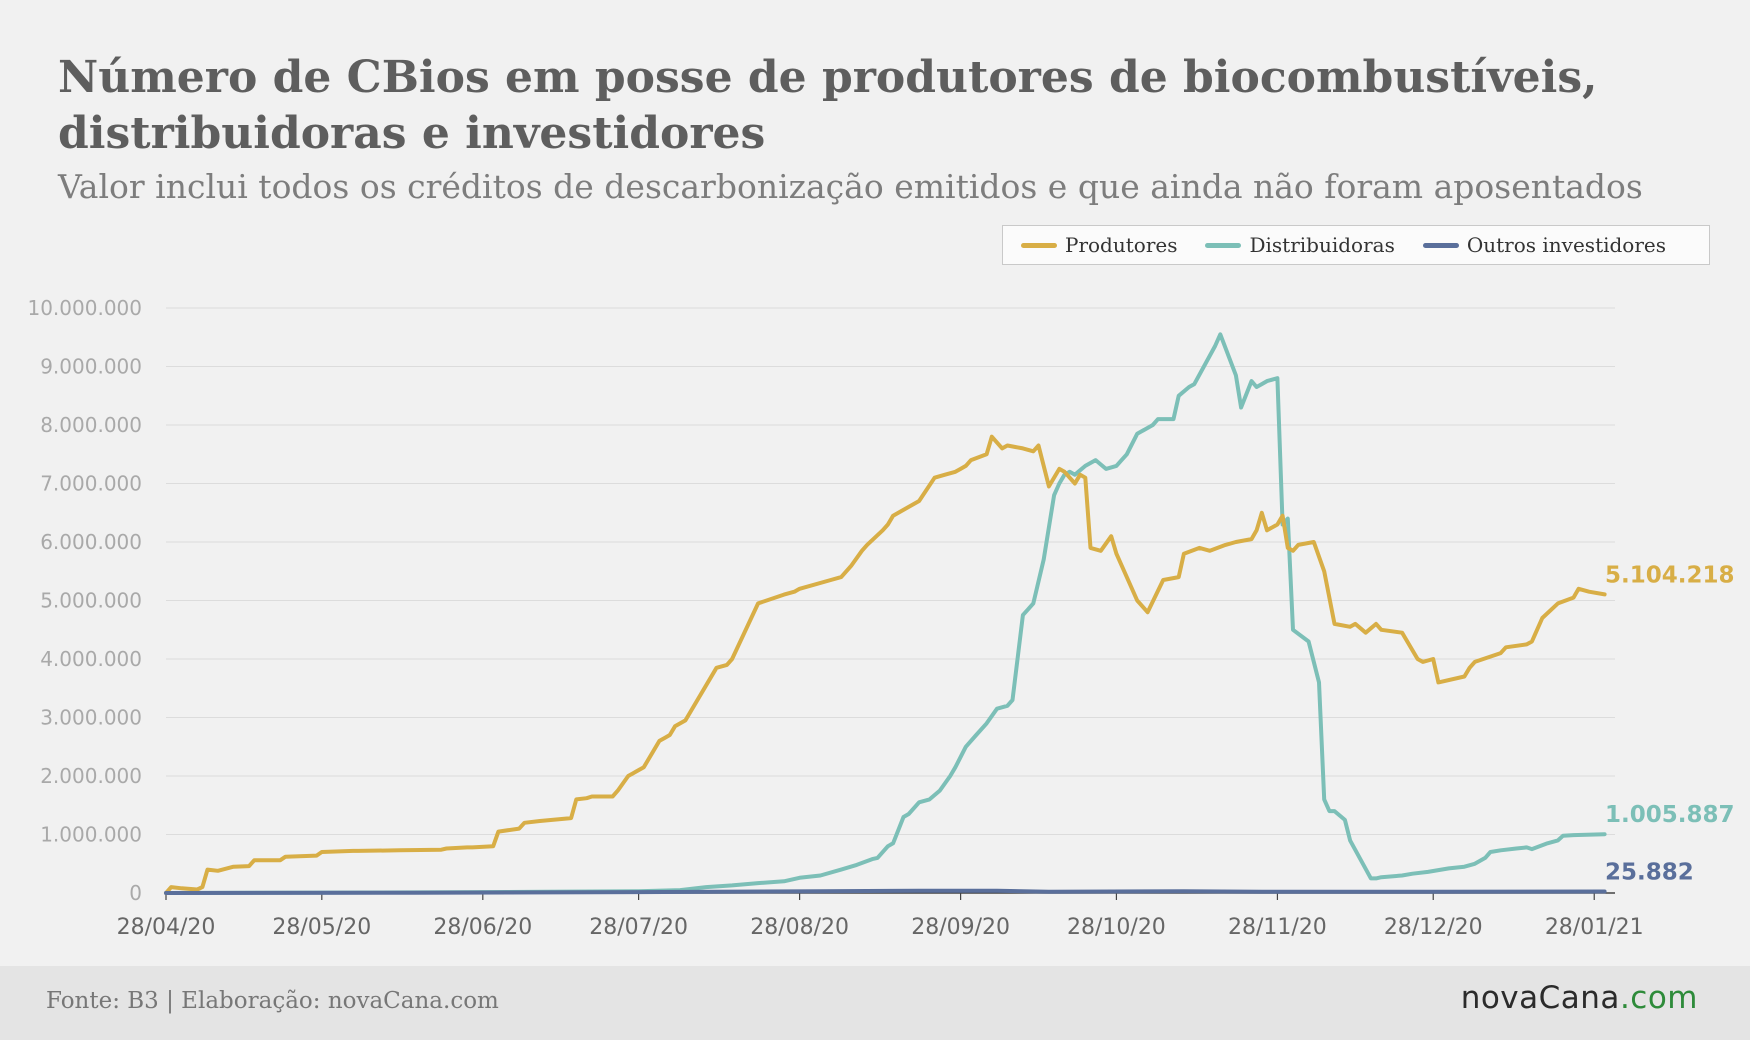 The width and height of the screenshot is (1750, 1040). What do you see at coordinates (84, 308) in the screenshot?
I see `y-tick-label: 10.000.000` at bounding box center [84, 308].